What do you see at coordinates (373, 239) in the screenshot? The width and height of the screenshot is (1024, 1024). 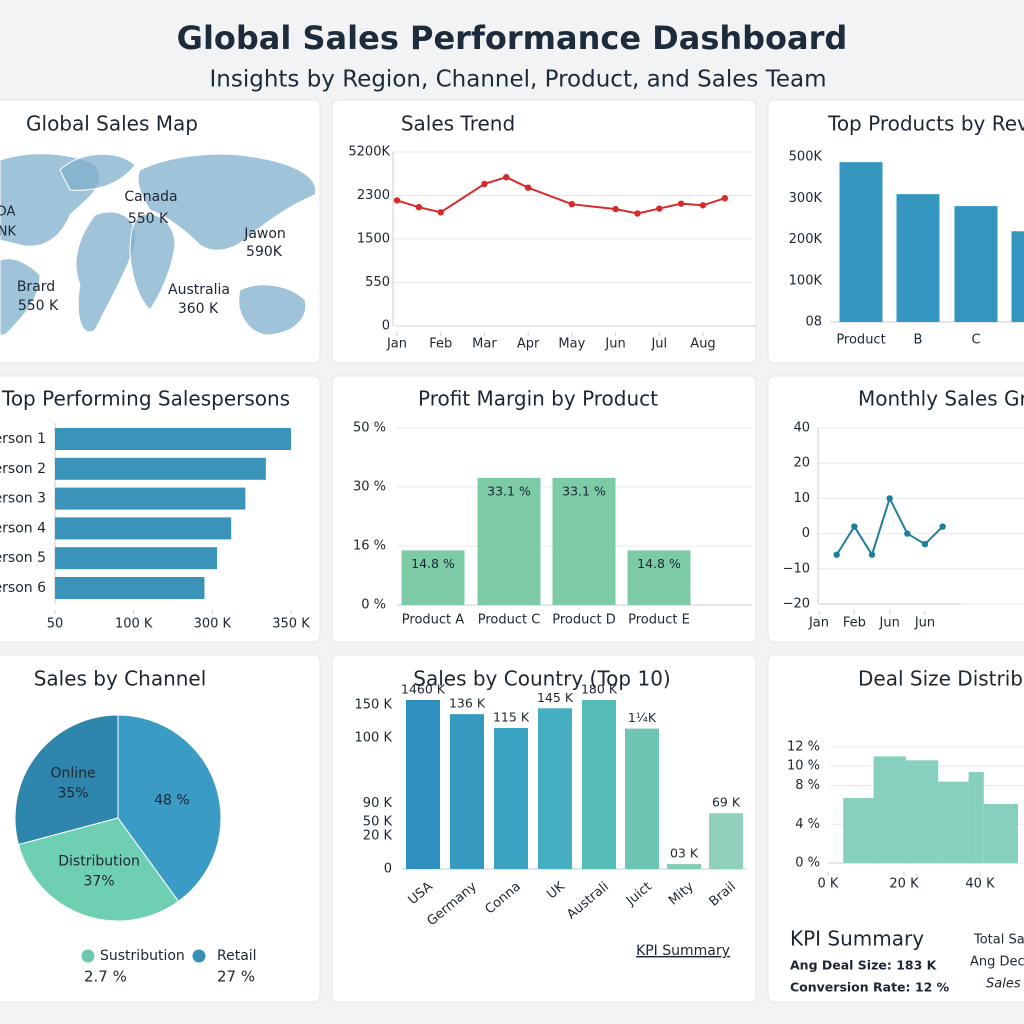 I see `y-tick-label: 1500` at bounding box center [373, 239].